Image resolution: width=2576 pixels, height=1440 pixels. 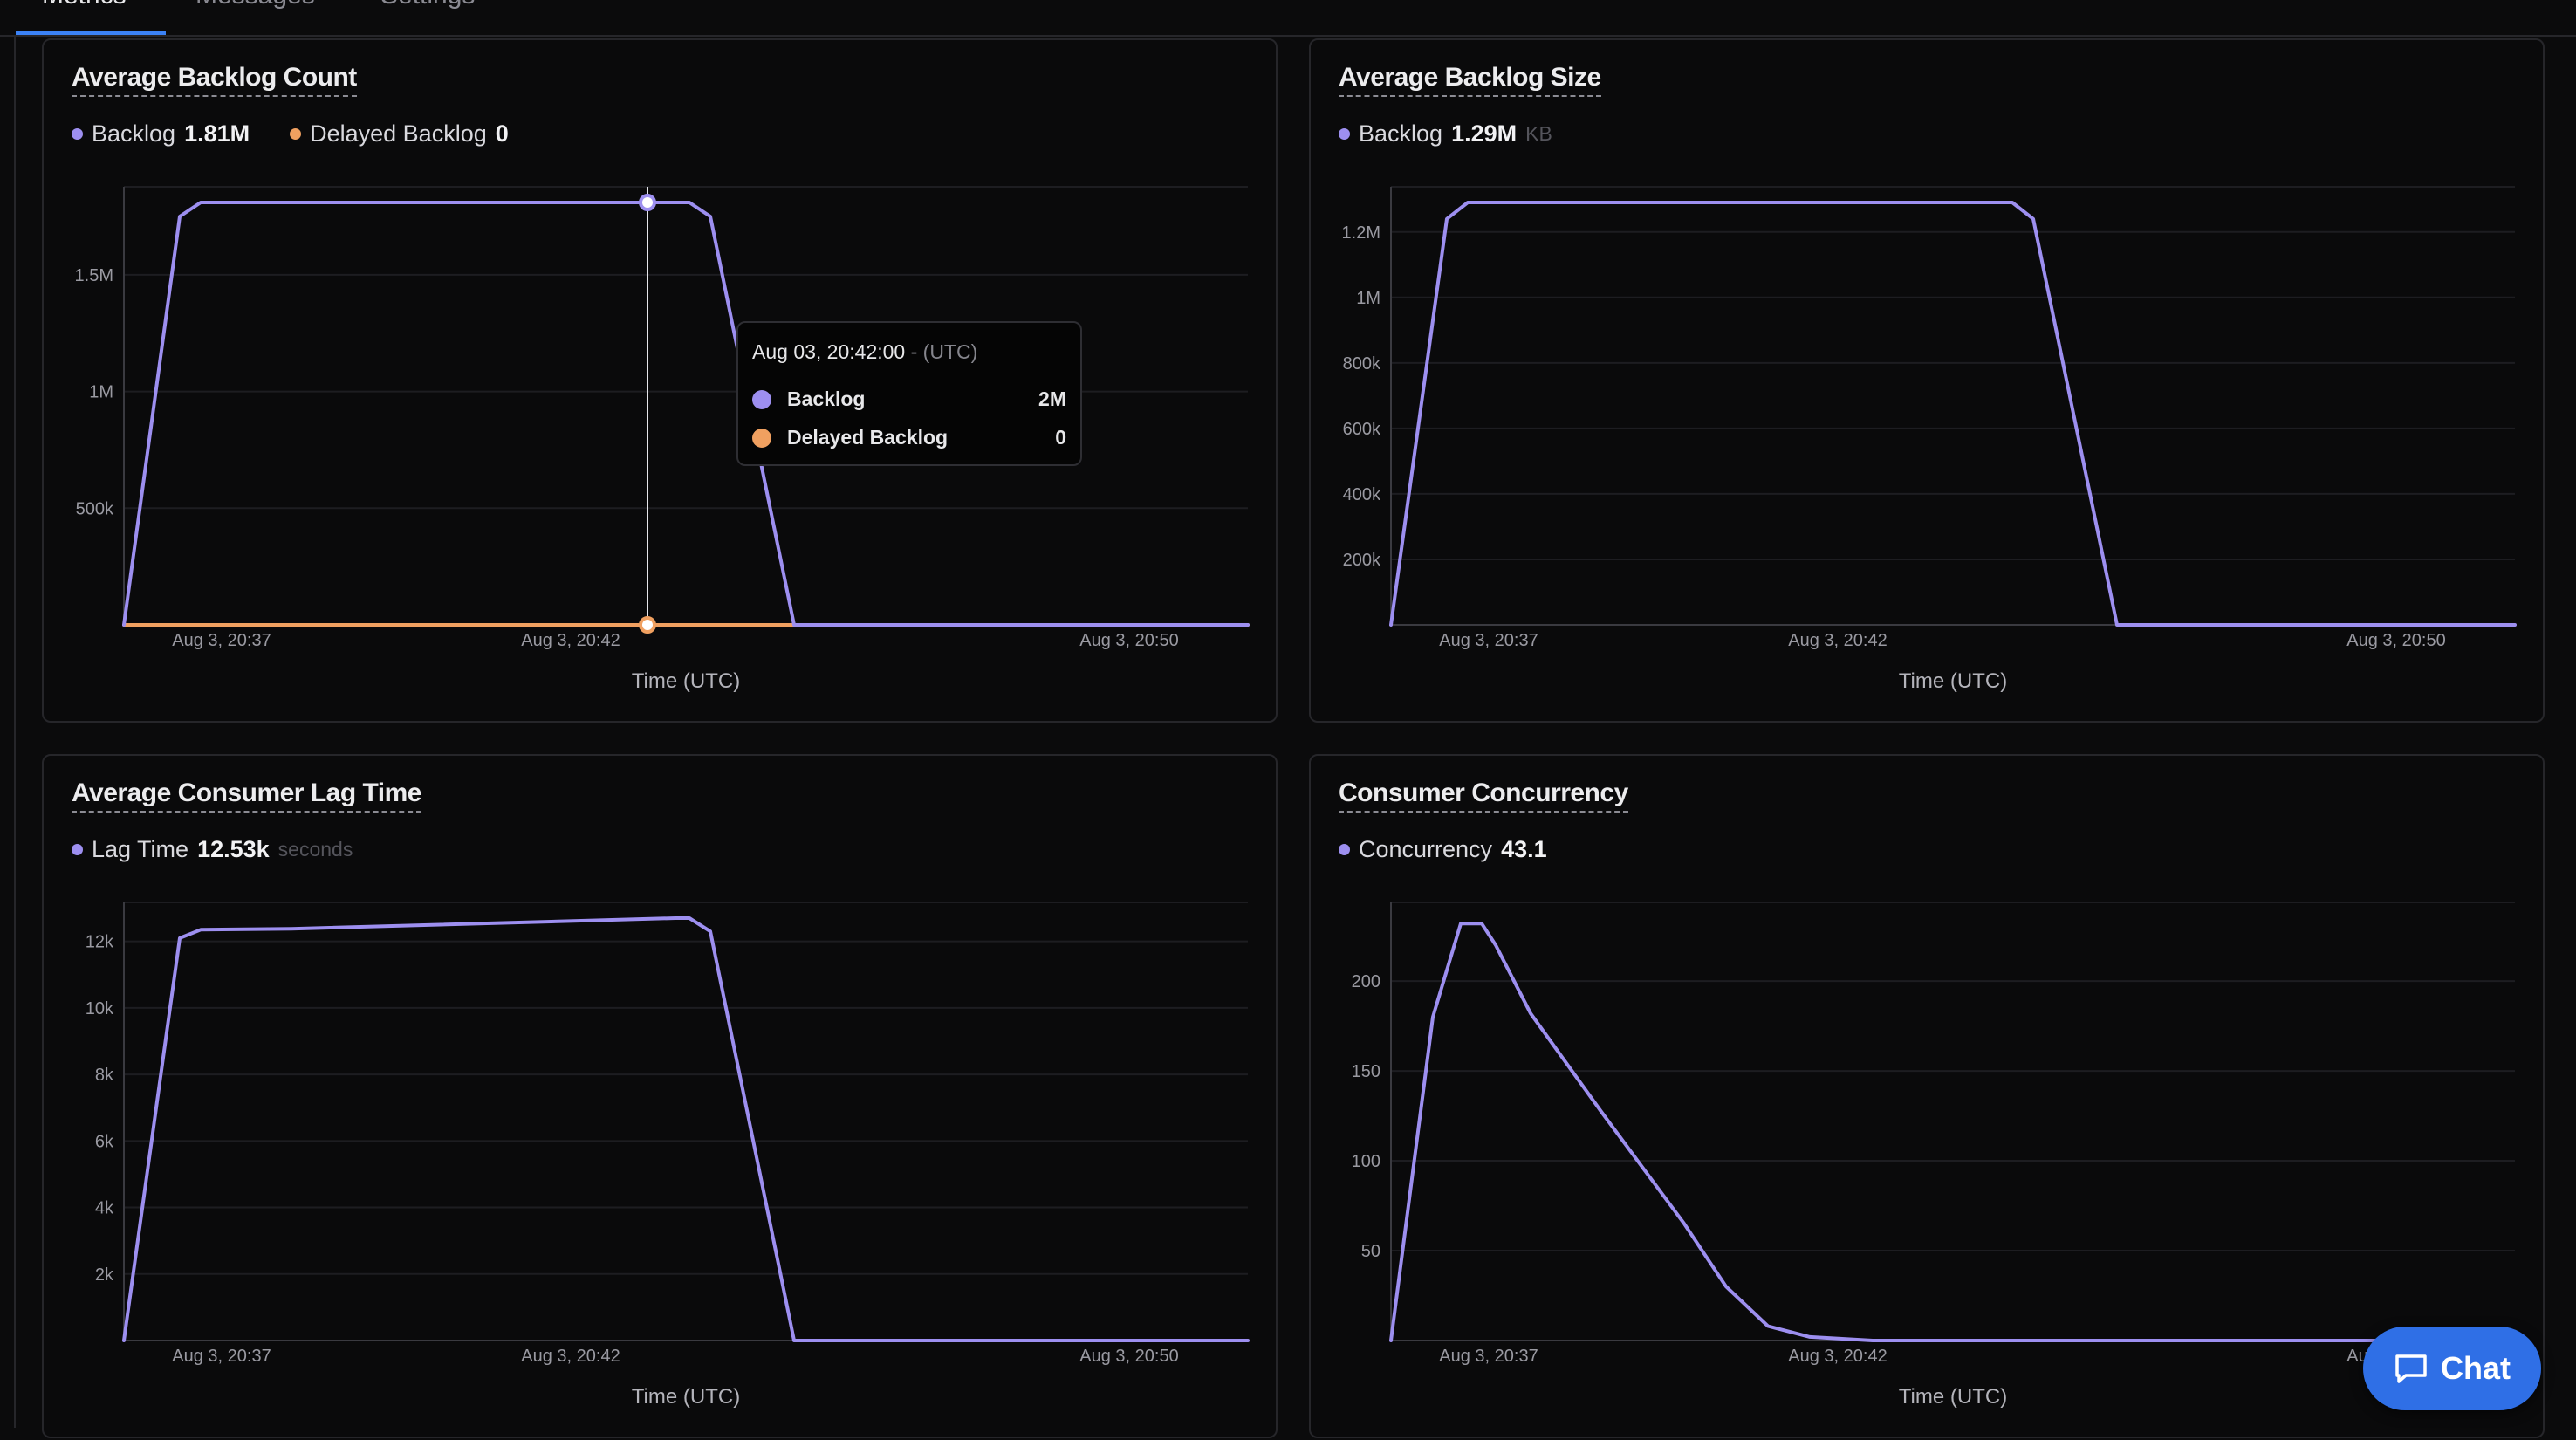 What do you see at coordinates (1370, 1251) in the screenshot?
I see `y-tick-label: 50` at bounding box center [1370, 1251].